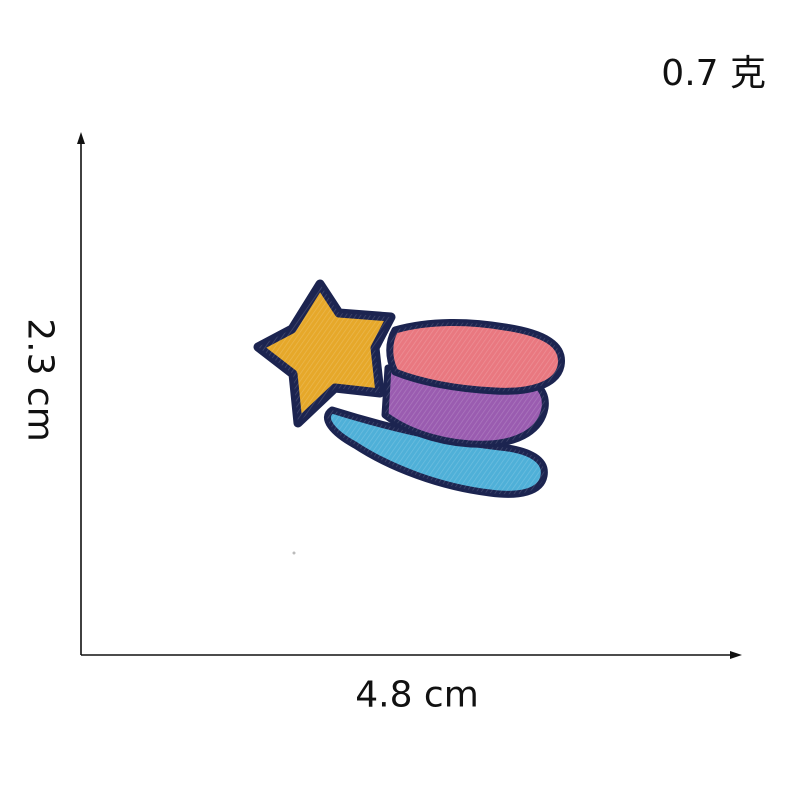 The width and height of the screenshot is (800, 800). What do you see at coordinates (417, 695) in the screenshot?
I see `width-label: 4.8 cm` at bounding box center [417, 695].